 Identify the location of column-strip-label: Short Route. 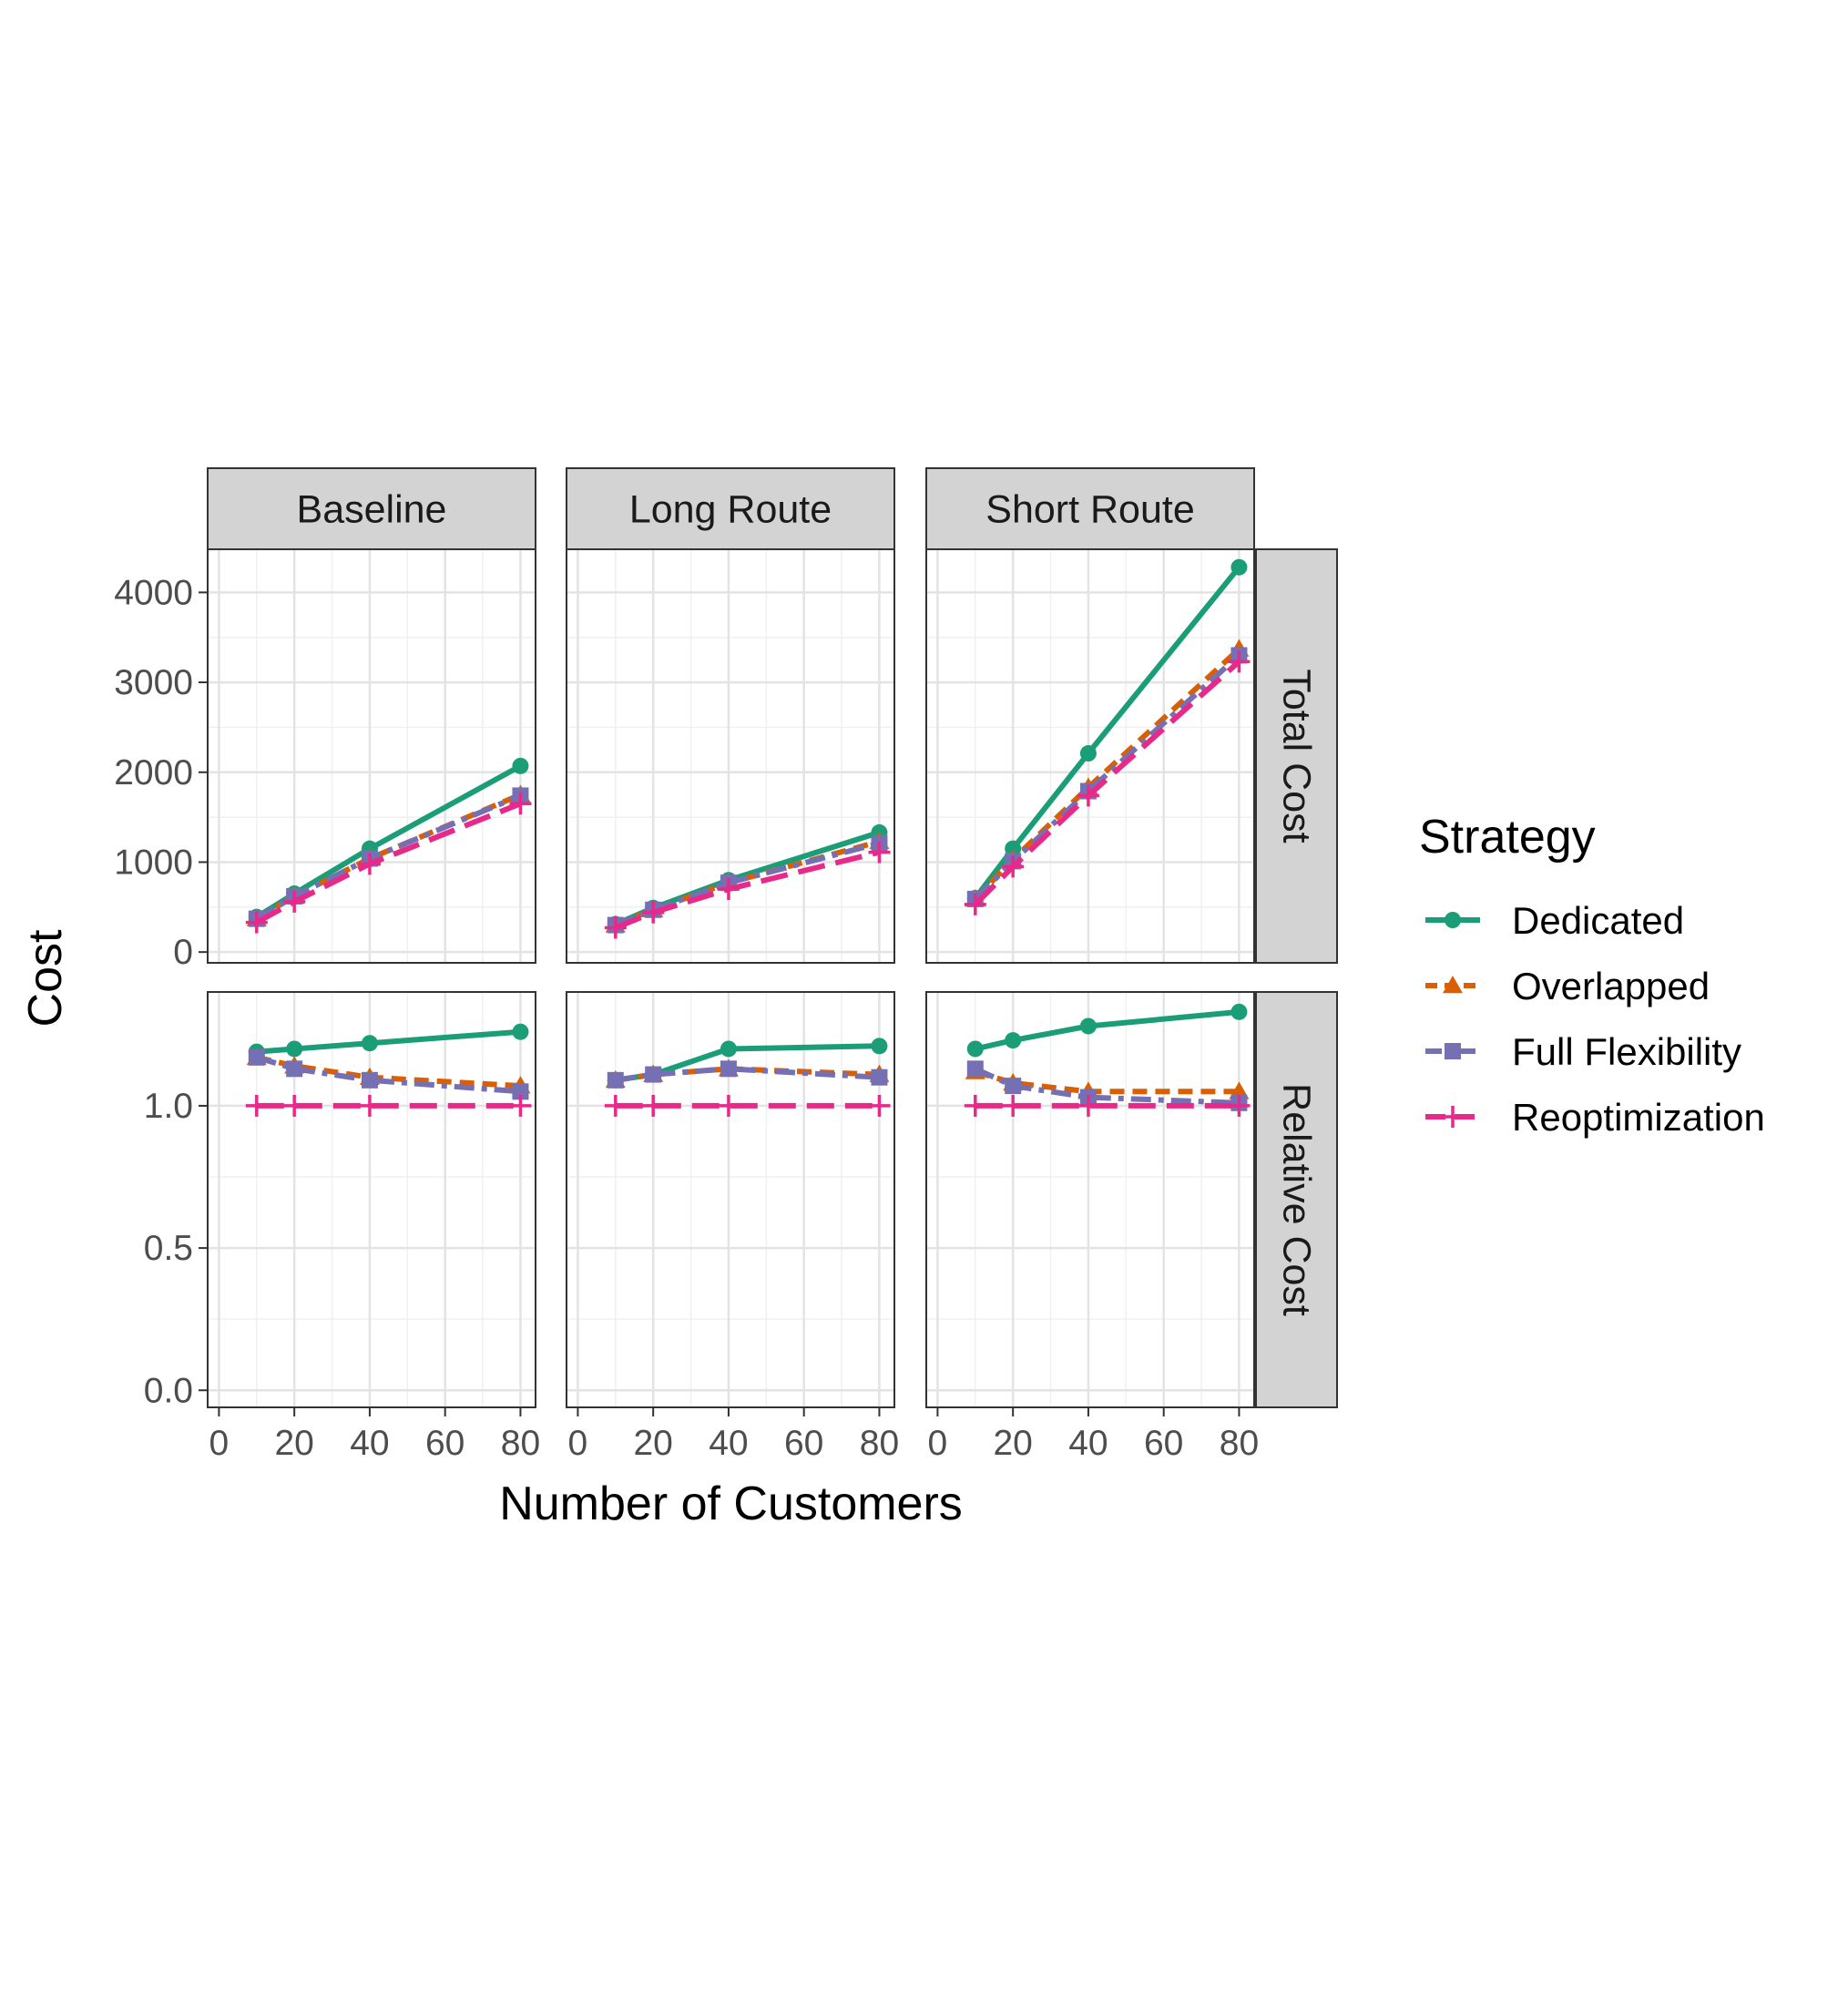
(1089, 510).